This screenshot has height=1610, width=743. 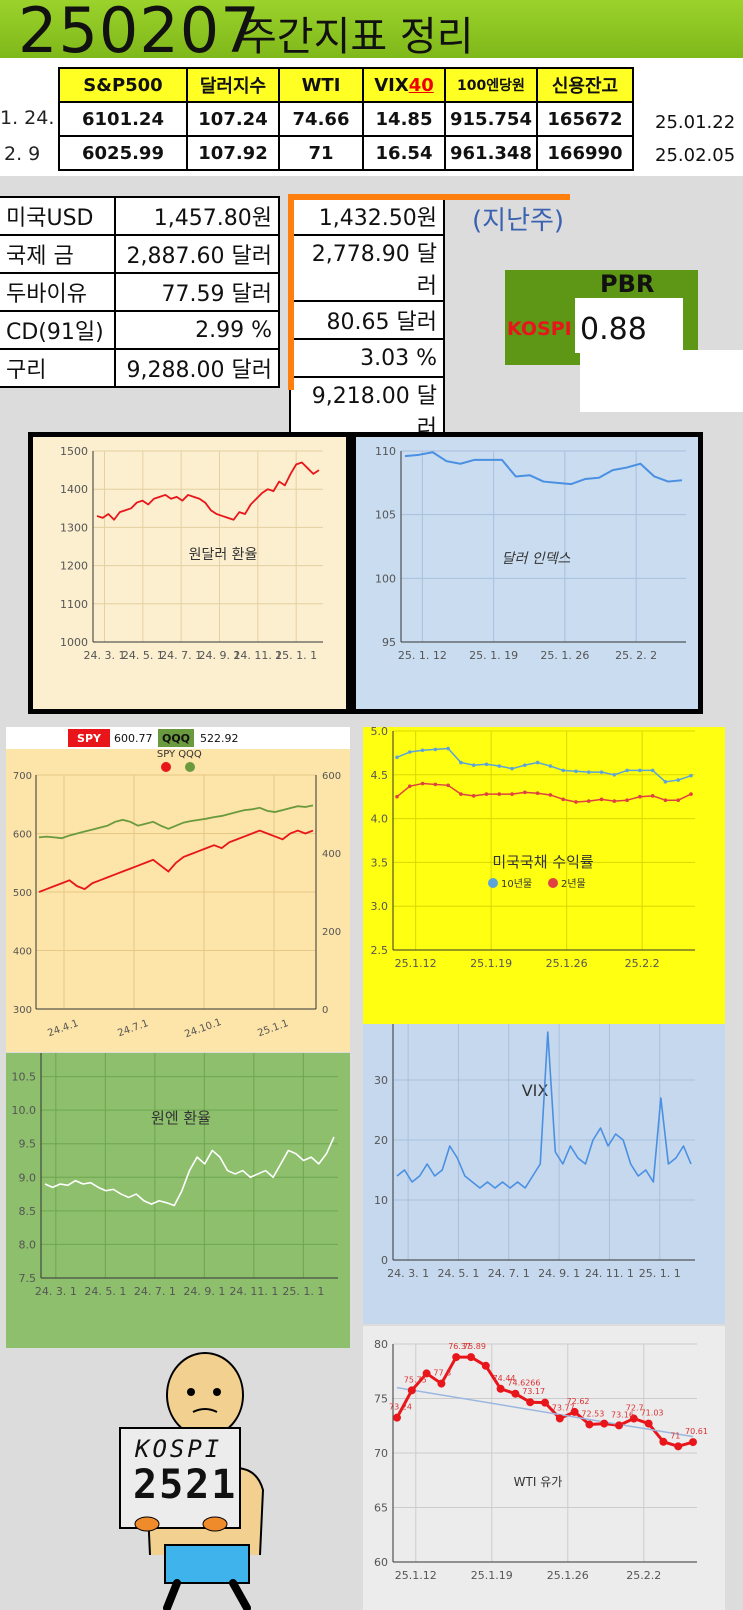 What do you see at coordinates (58, 254) in the screenshot?
I see `label-gold: 국제 금` at bounding box center [58, 254].